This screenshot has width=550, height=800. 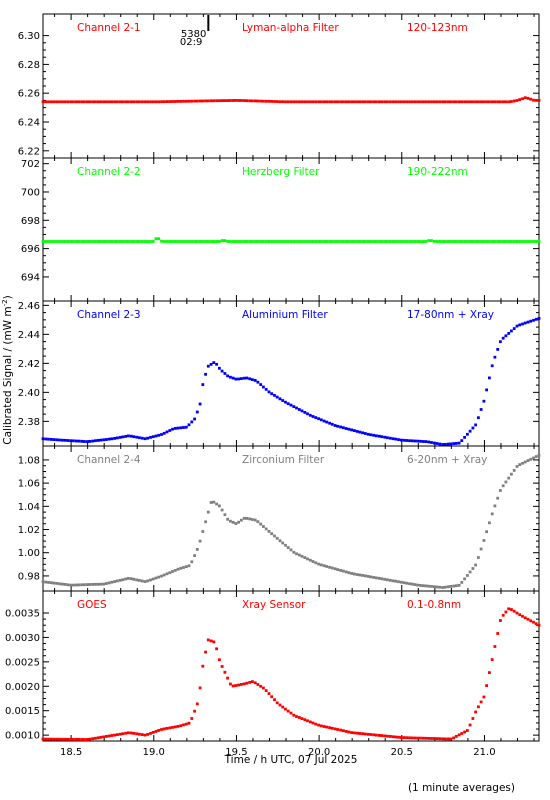 What do you see at coordinates (285, 315) in the screenshot?
I see `panel-filter-label: Aluminium Filter` at bounding box center [285, 315].